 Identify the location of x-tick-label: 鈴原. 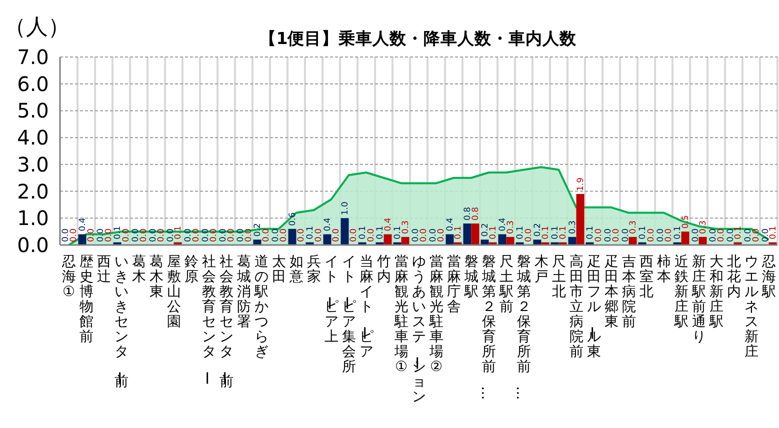
(191, 269).